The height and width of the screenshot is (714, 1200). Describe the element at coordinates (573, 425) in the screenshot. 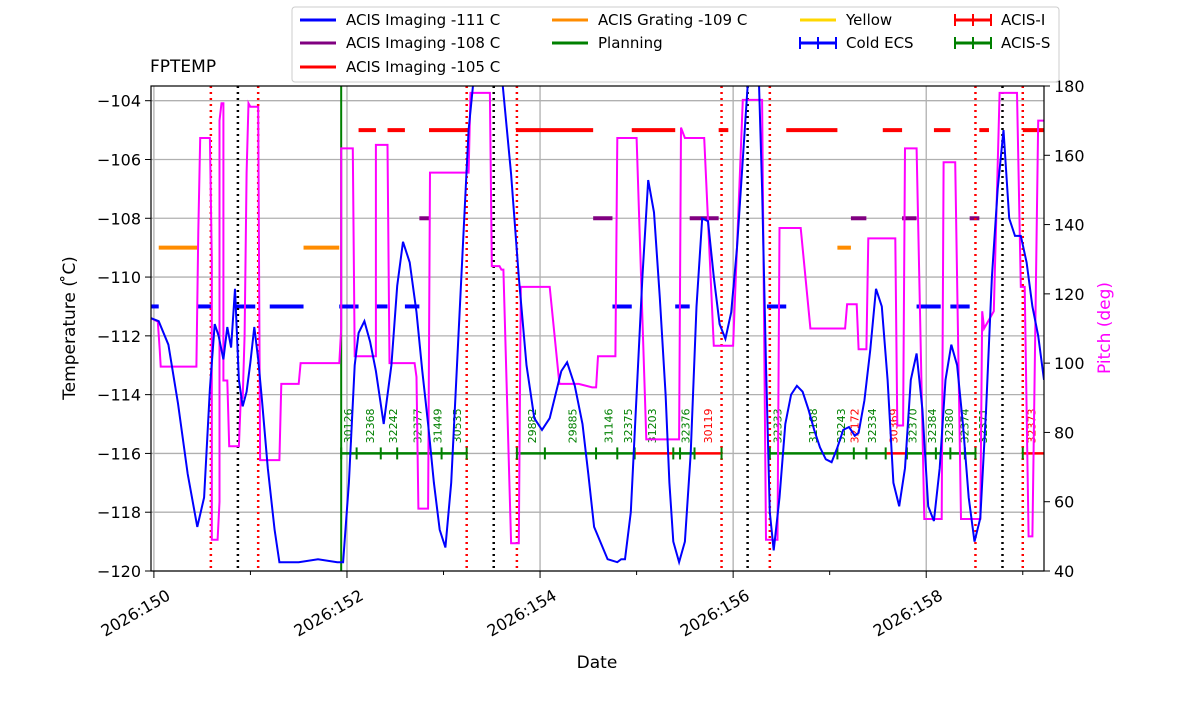

I see `obsid-label-7: 29885` at that location.